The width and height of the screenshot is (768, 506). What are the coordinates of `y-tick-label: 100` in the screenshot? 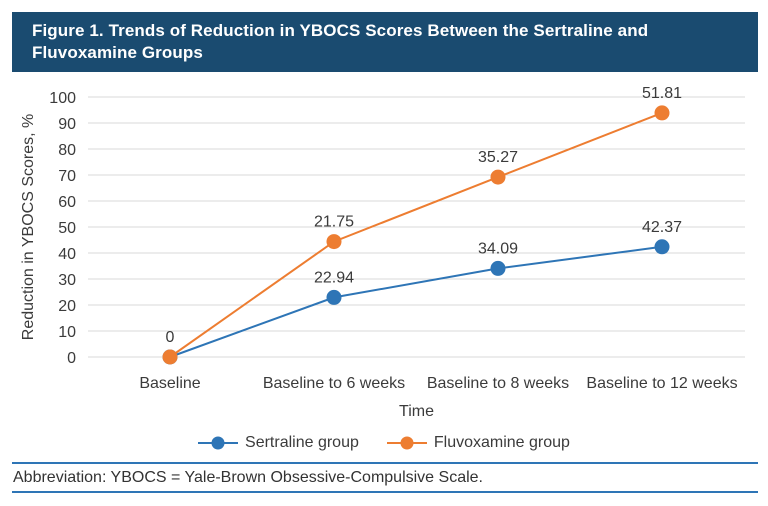 It's located at (62, 98).